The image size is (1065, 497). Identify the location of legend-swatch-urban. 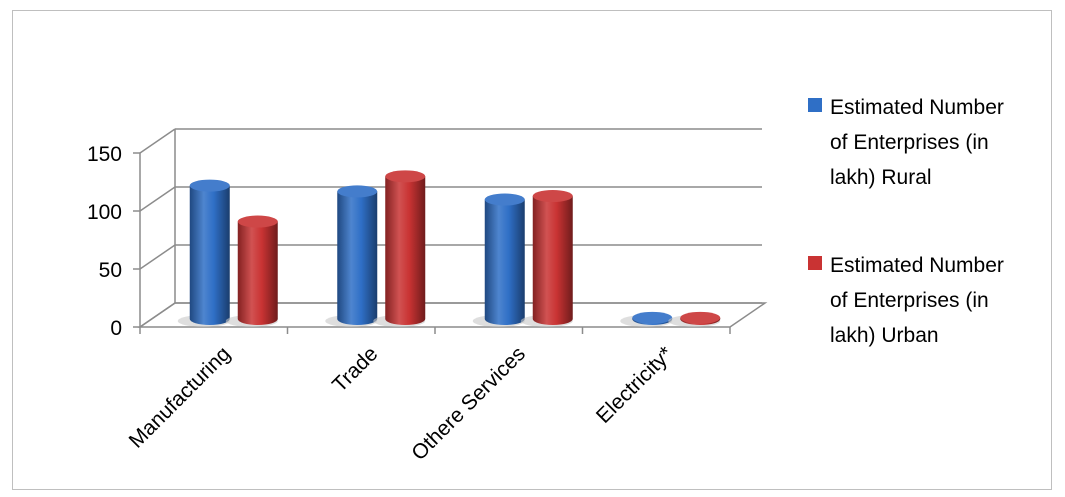
(815, 263).